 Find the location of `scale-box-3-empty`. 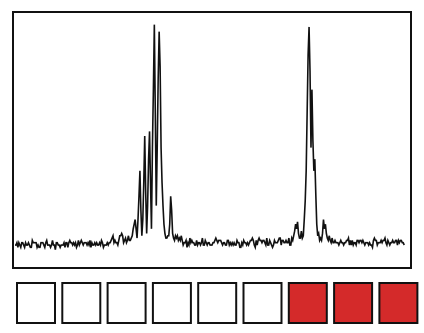

scale-box-3-empty is located at coordinates (126, 303).